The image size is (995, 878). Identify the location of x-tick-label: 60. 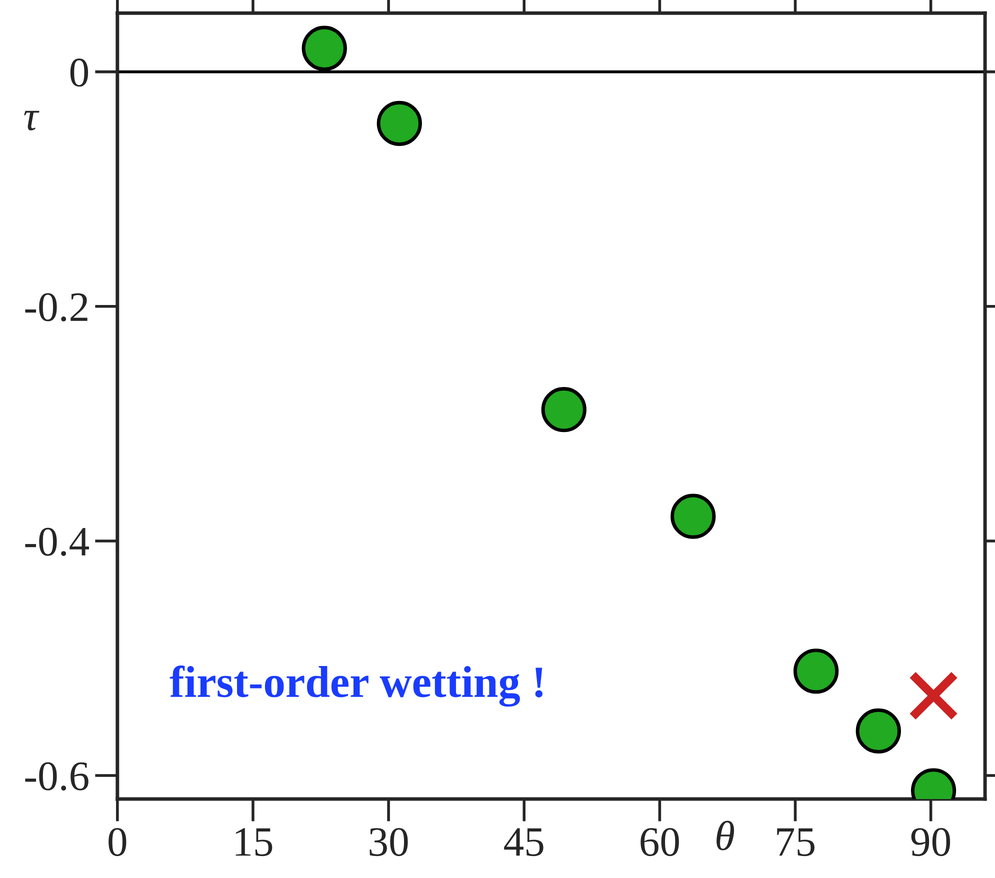
(659, 842).